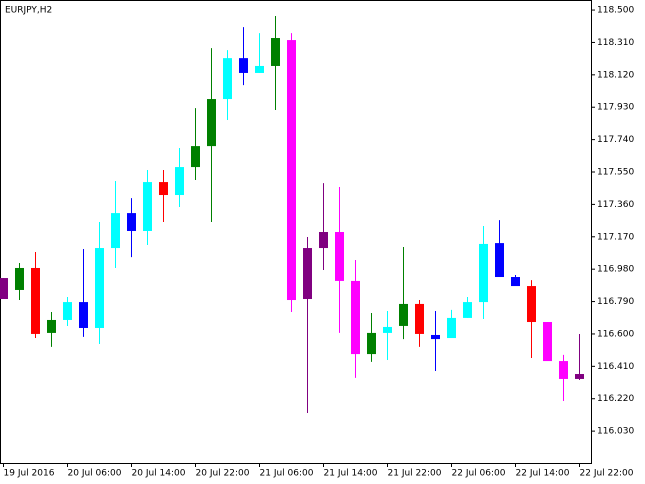  I want to click on x-tick-label: 22 Jul 14:00, so click(543, 474).